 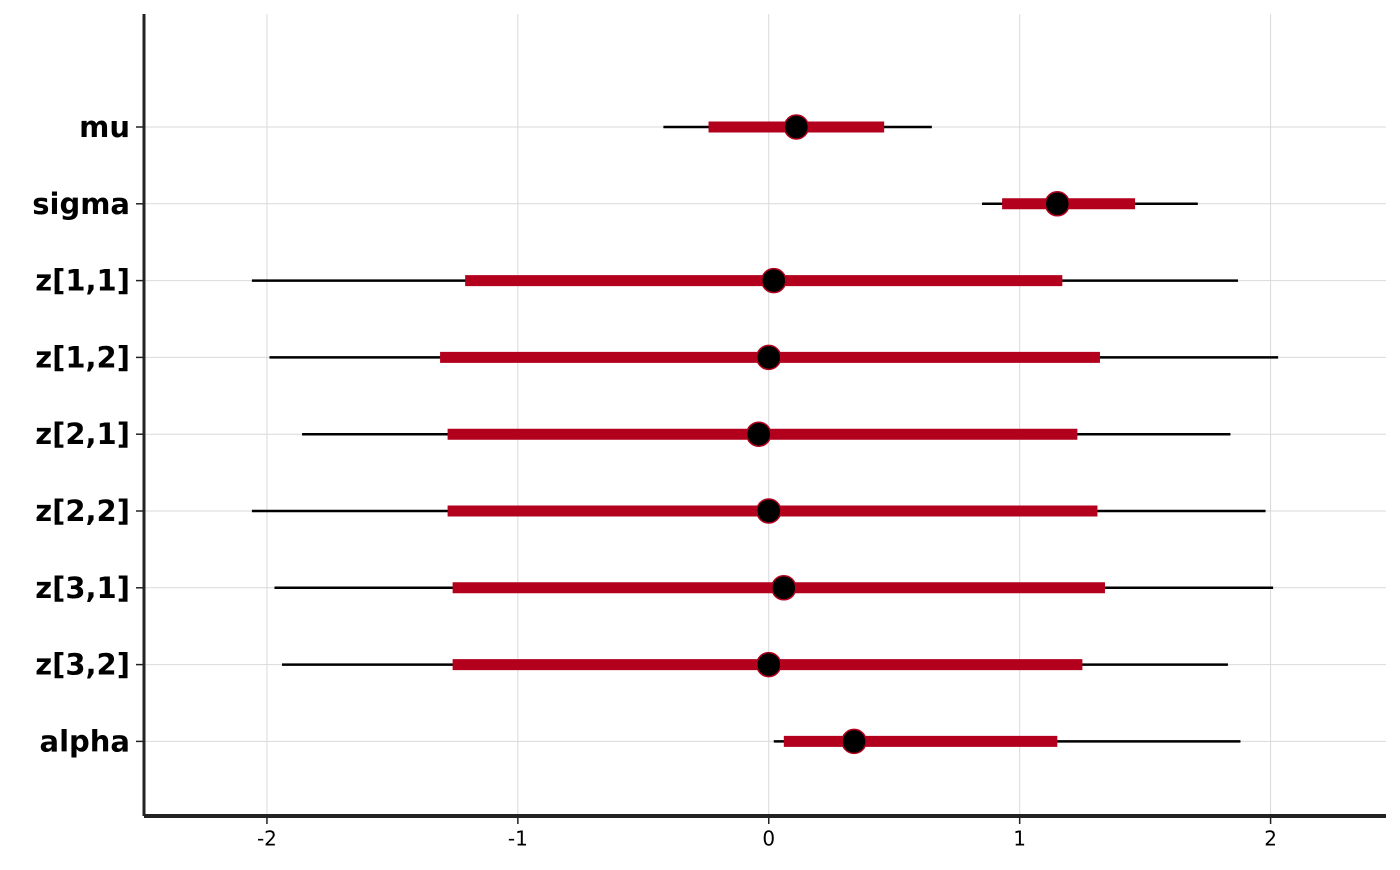 I want to click on x-tick-label: 2, so click(x=1270, y=839).